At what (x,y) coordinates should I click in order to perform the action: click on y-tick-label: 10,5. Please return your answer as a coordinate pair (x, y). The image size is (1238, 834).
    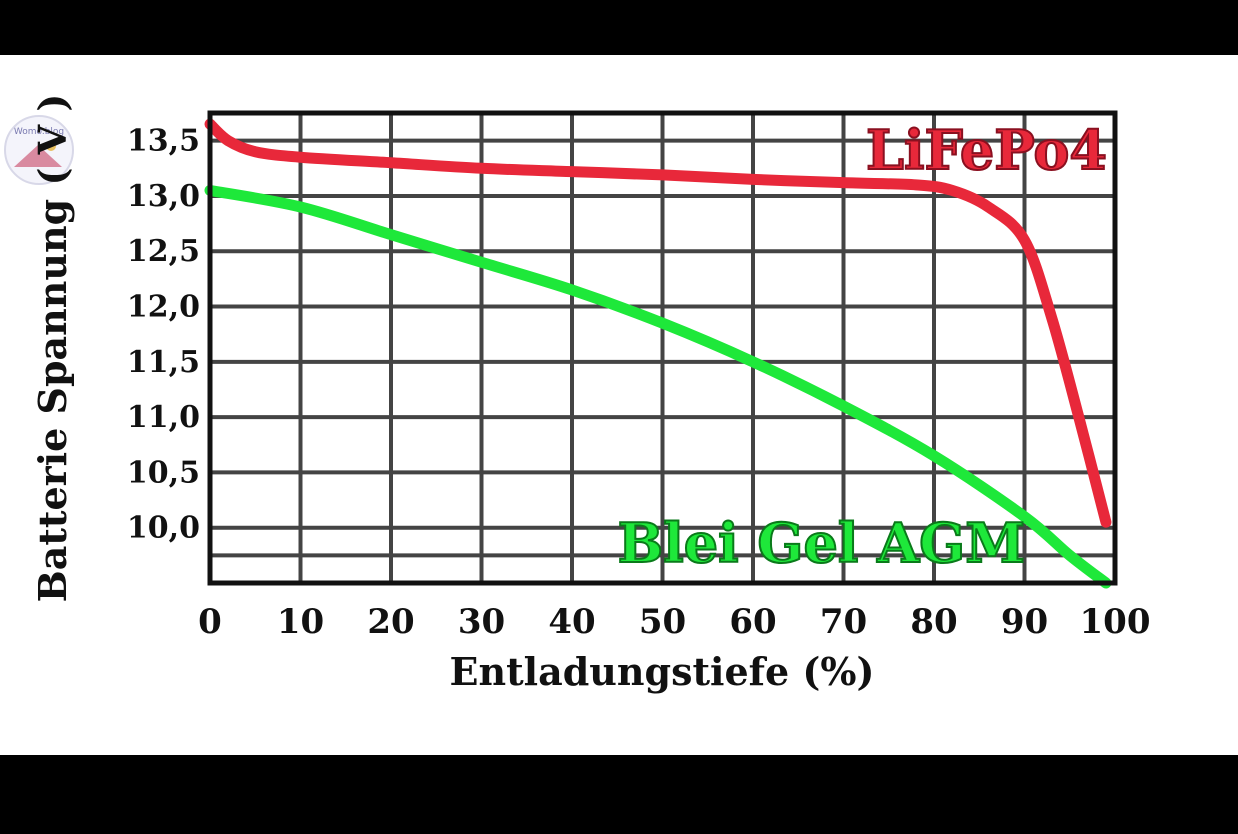
    Looking at the image, I should click on (163, 472).